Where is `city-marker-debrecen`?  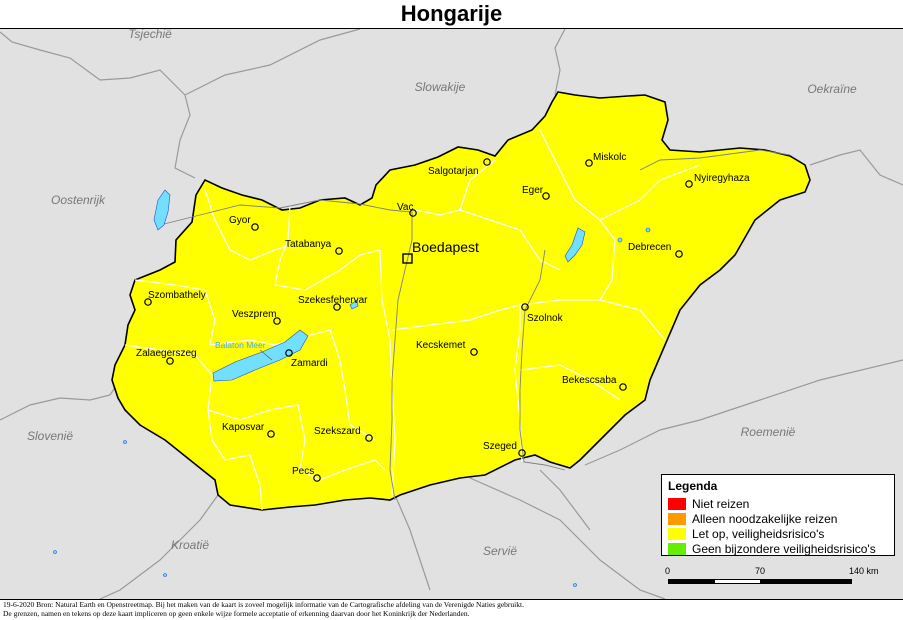
city-marker-debrecen is located at coordinates (679, 254).